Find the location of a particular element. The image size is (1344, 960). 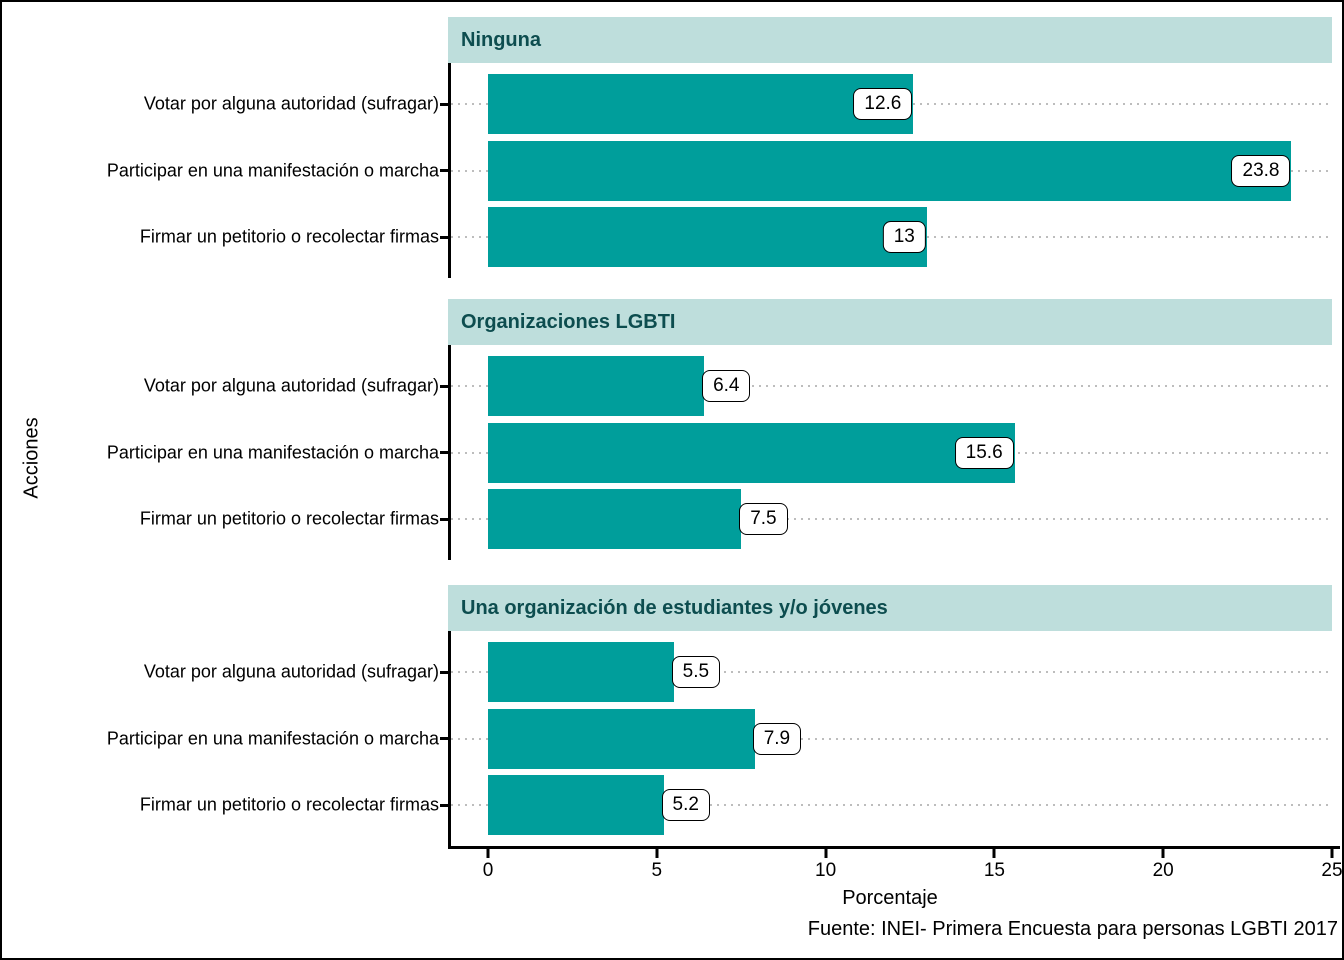

value-label: 6.4 is located at coordinates (726, 386).